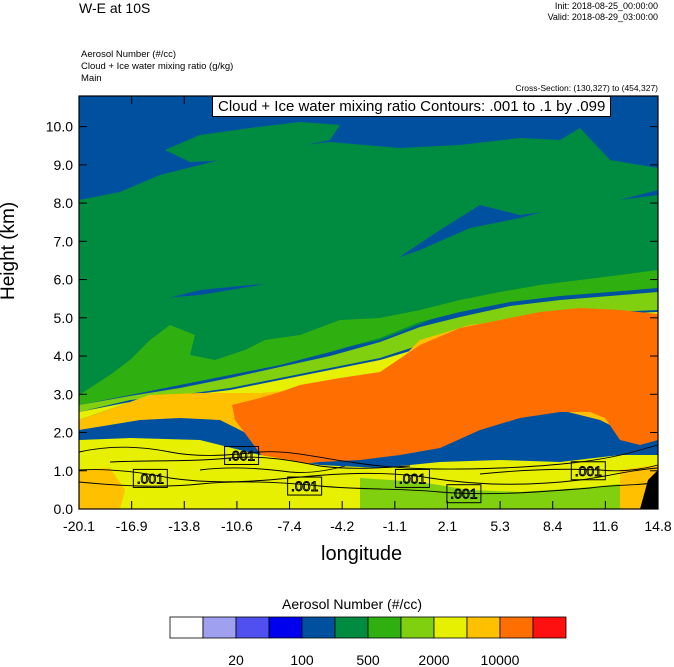 Image resolution: width=674 pixels, height=667 pixels. I want to click on x-tick-label: 14.8, so click(657, 526).